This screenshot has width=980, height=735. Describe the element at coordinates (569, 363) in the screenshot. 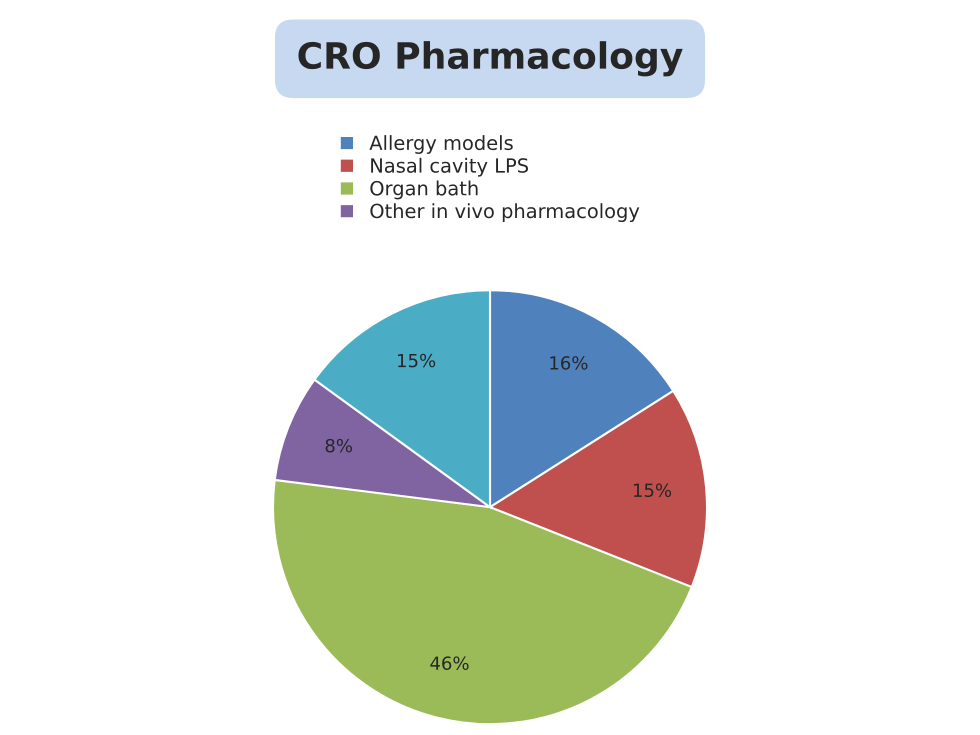

I see `data-label: 16%` at that location.